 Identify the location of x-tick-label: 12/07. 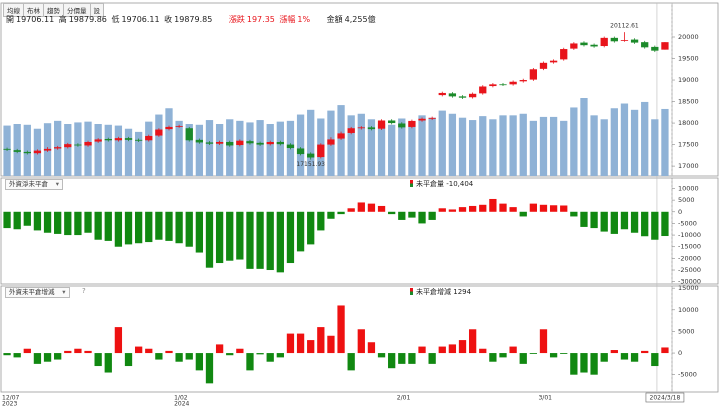
(10, 398).